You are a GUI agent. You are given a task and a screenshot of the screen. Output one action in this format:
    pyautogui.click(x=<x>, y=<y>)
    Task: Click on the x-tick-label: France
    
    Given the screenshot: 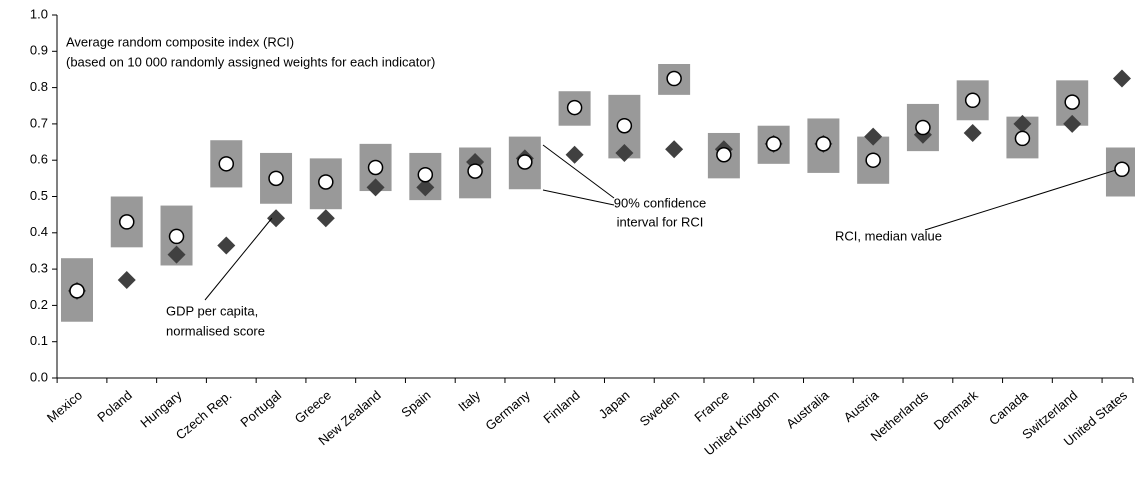 What is the action you would take?
    pyautogui.click(x=711, y=406)
    